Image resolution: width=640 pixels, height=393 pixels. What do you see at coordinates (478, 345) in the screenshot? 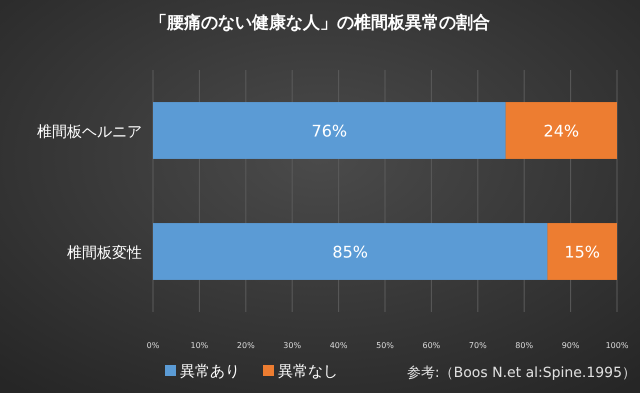
I see `x-tick-label: 70%` at bounding box center [478, 345].